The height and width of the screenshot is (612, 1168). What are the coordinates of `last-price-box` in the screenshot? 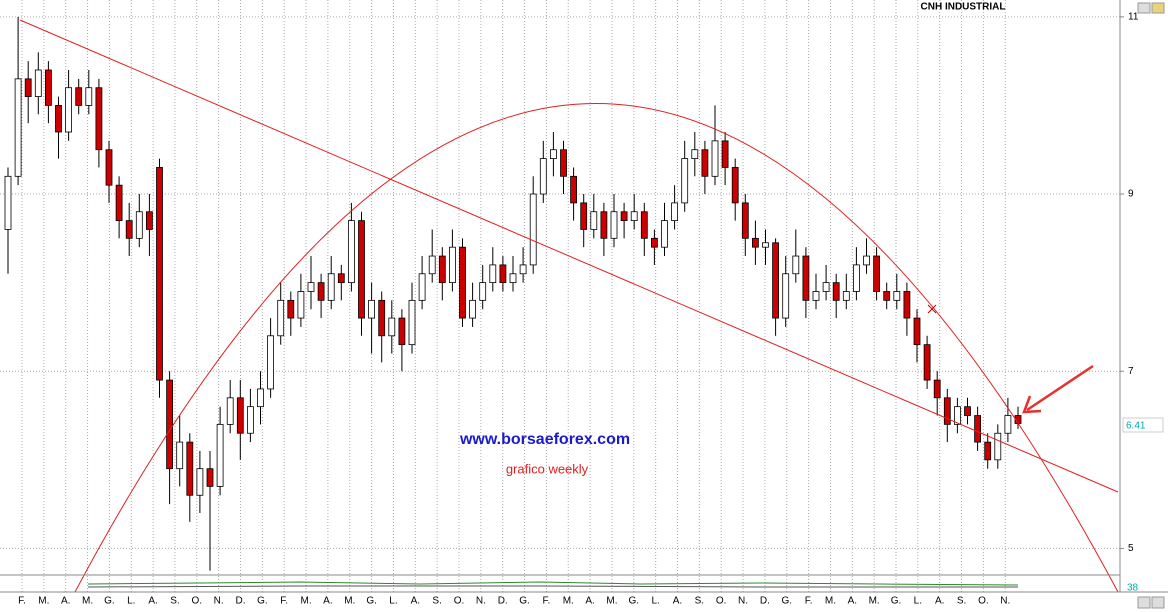 It's located at (1143, 425).